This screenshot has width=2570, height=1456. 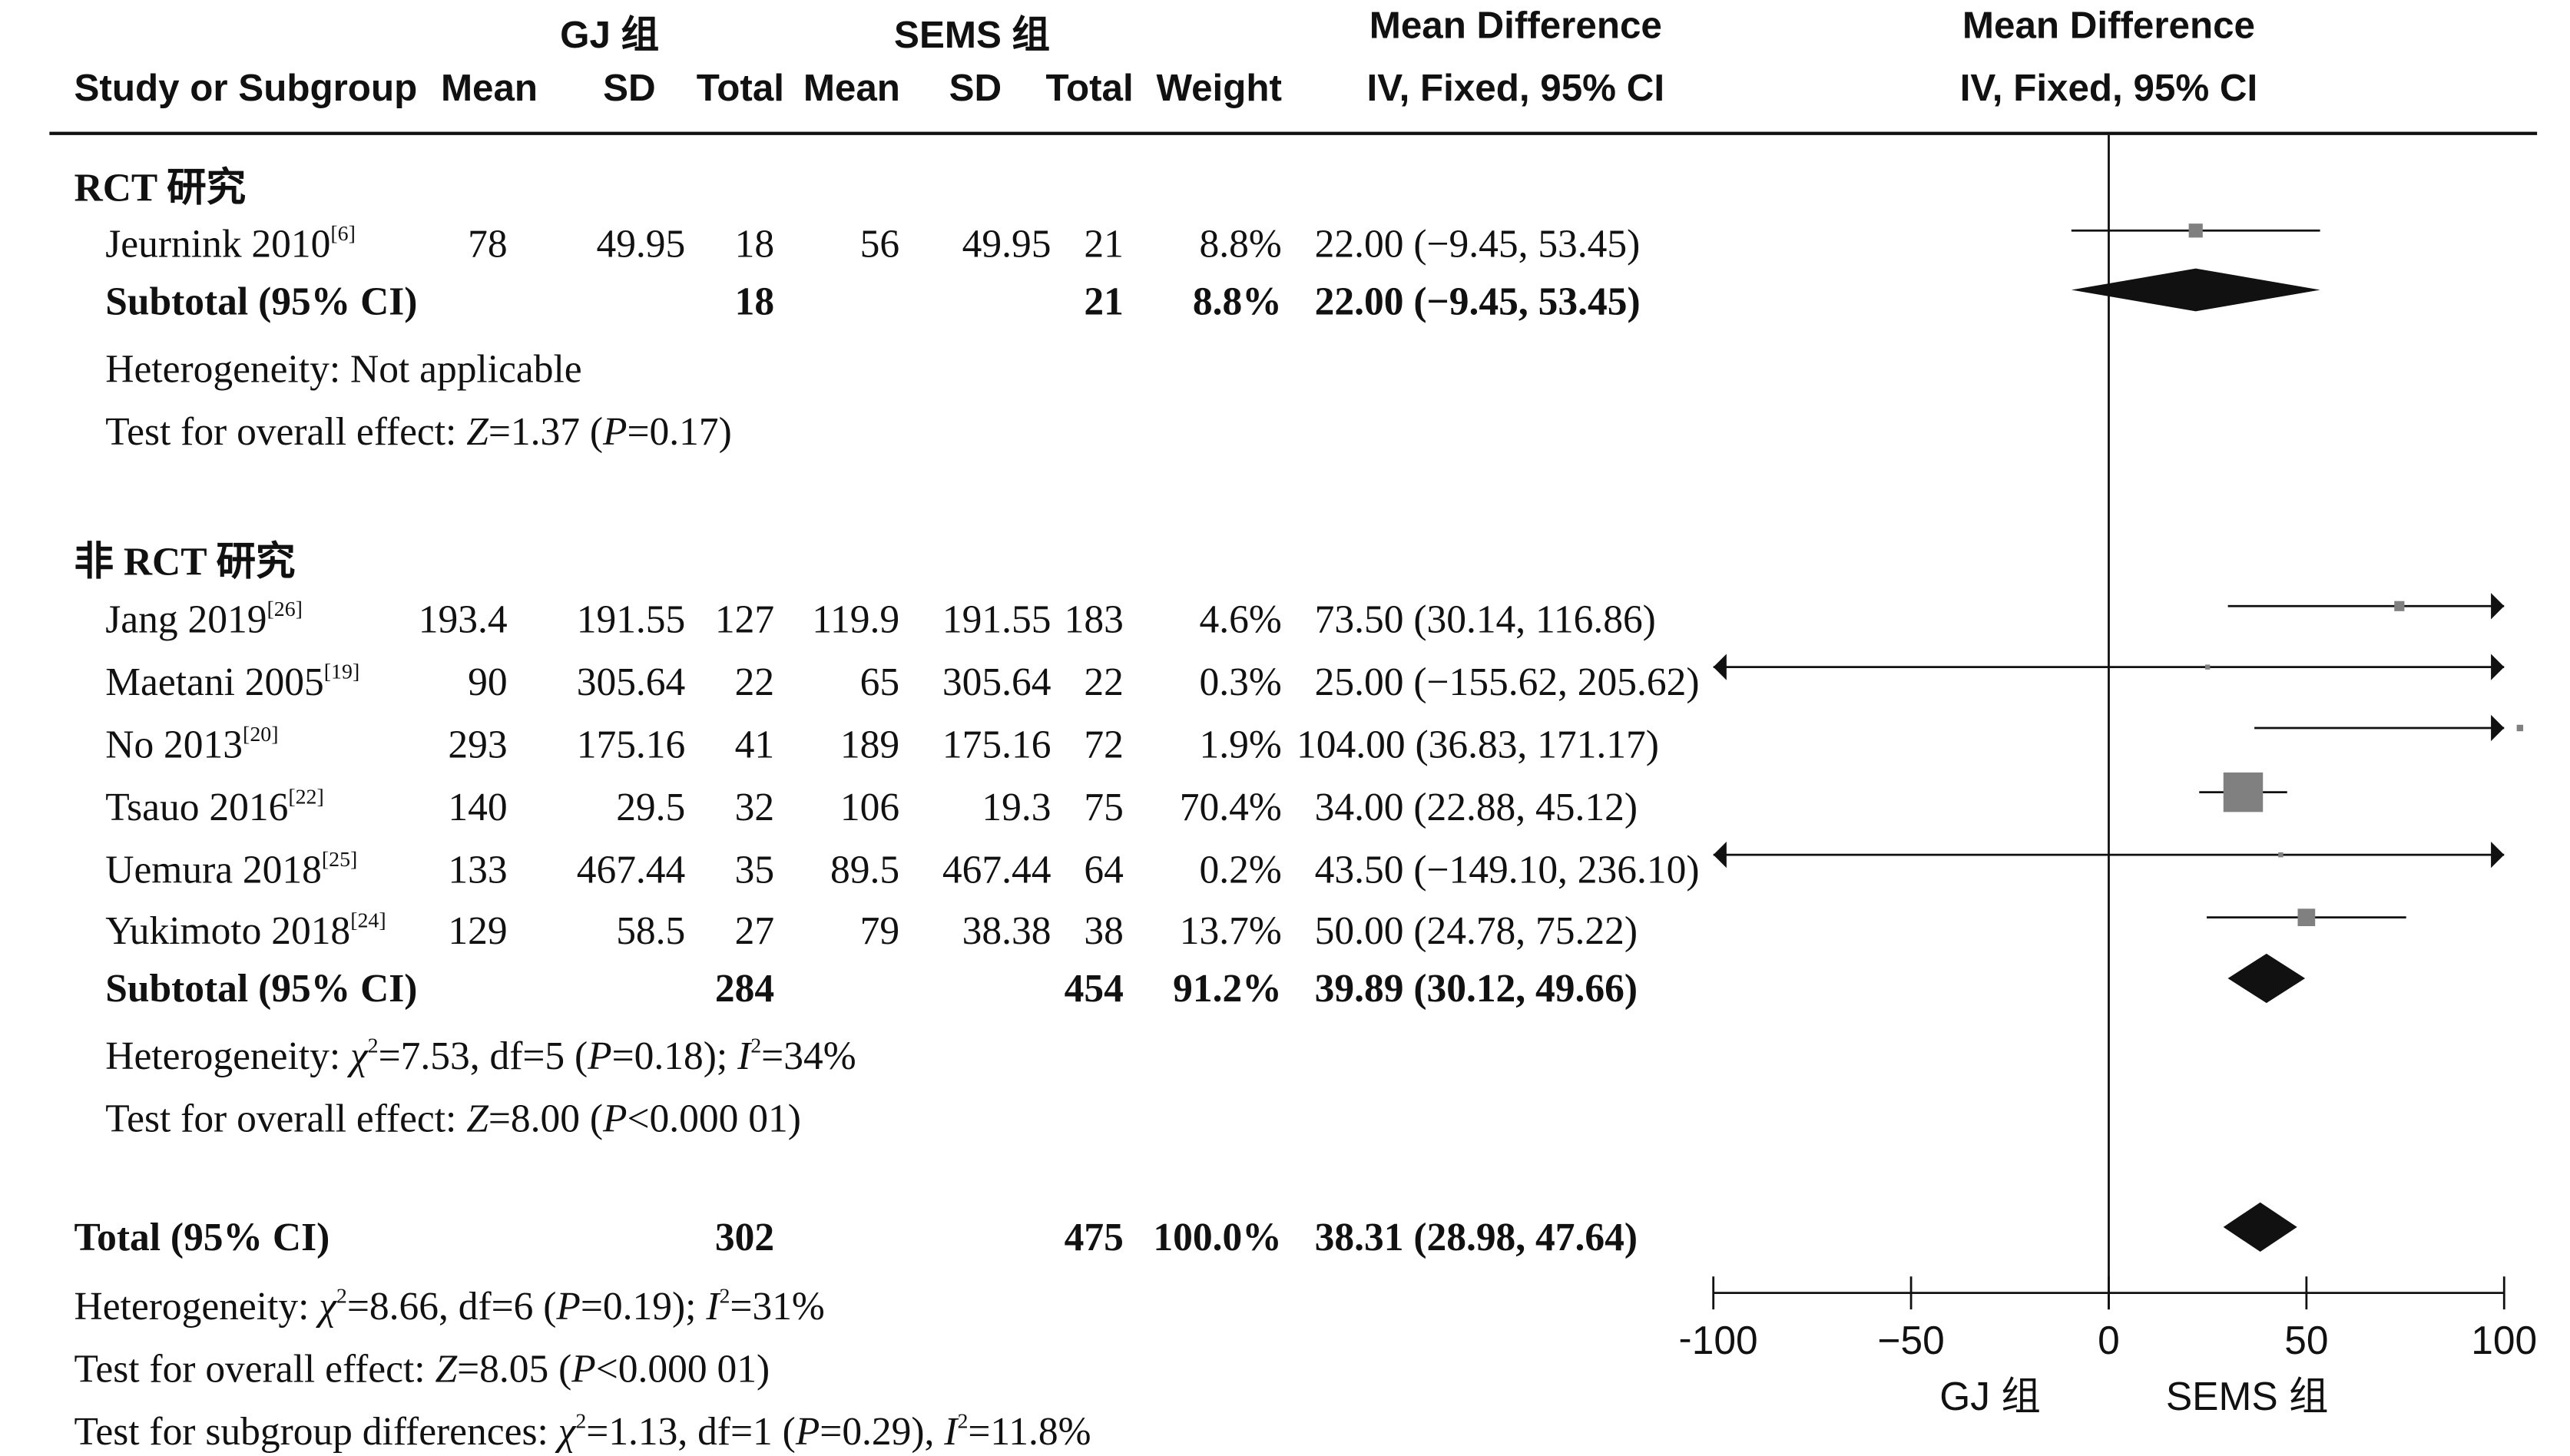 What do you see at coordinates (754, 303) in the screenshot?
I see `subtotal-total1: 18` at bounding box center [754, 303].